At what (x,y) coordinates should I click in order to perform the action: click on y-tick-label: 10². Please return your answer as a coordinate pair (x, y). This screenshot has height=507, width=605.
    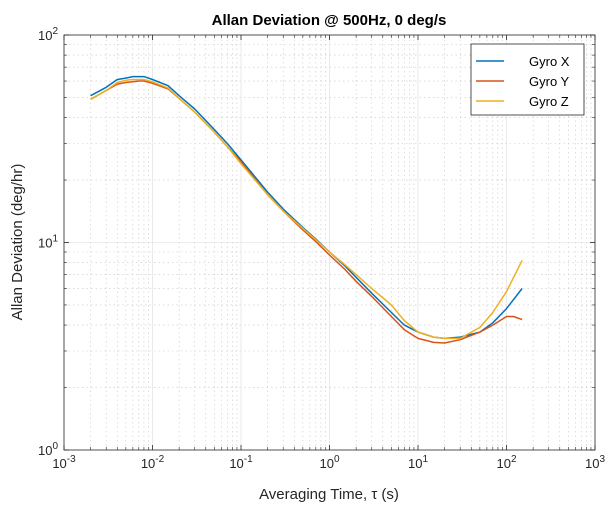
    Looking at the image, I should click on (48, 34).